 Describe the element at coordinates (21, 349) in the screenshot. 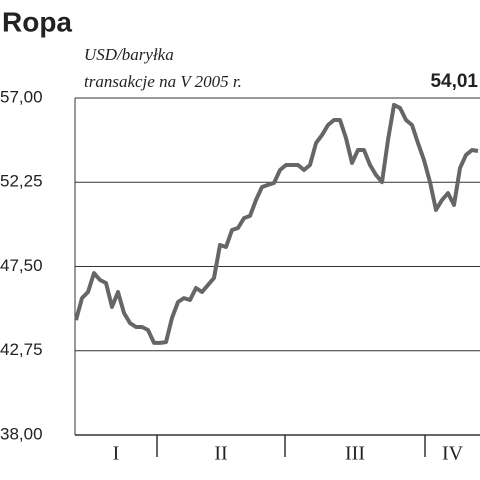

I see `y-tick-label: 42,75` at that location.